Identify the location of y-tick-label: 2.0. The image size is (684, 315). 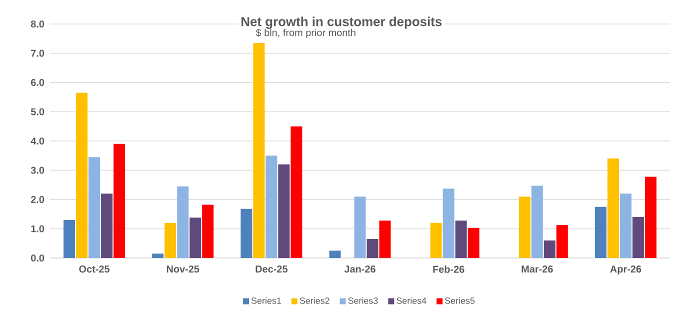
(37, 200).